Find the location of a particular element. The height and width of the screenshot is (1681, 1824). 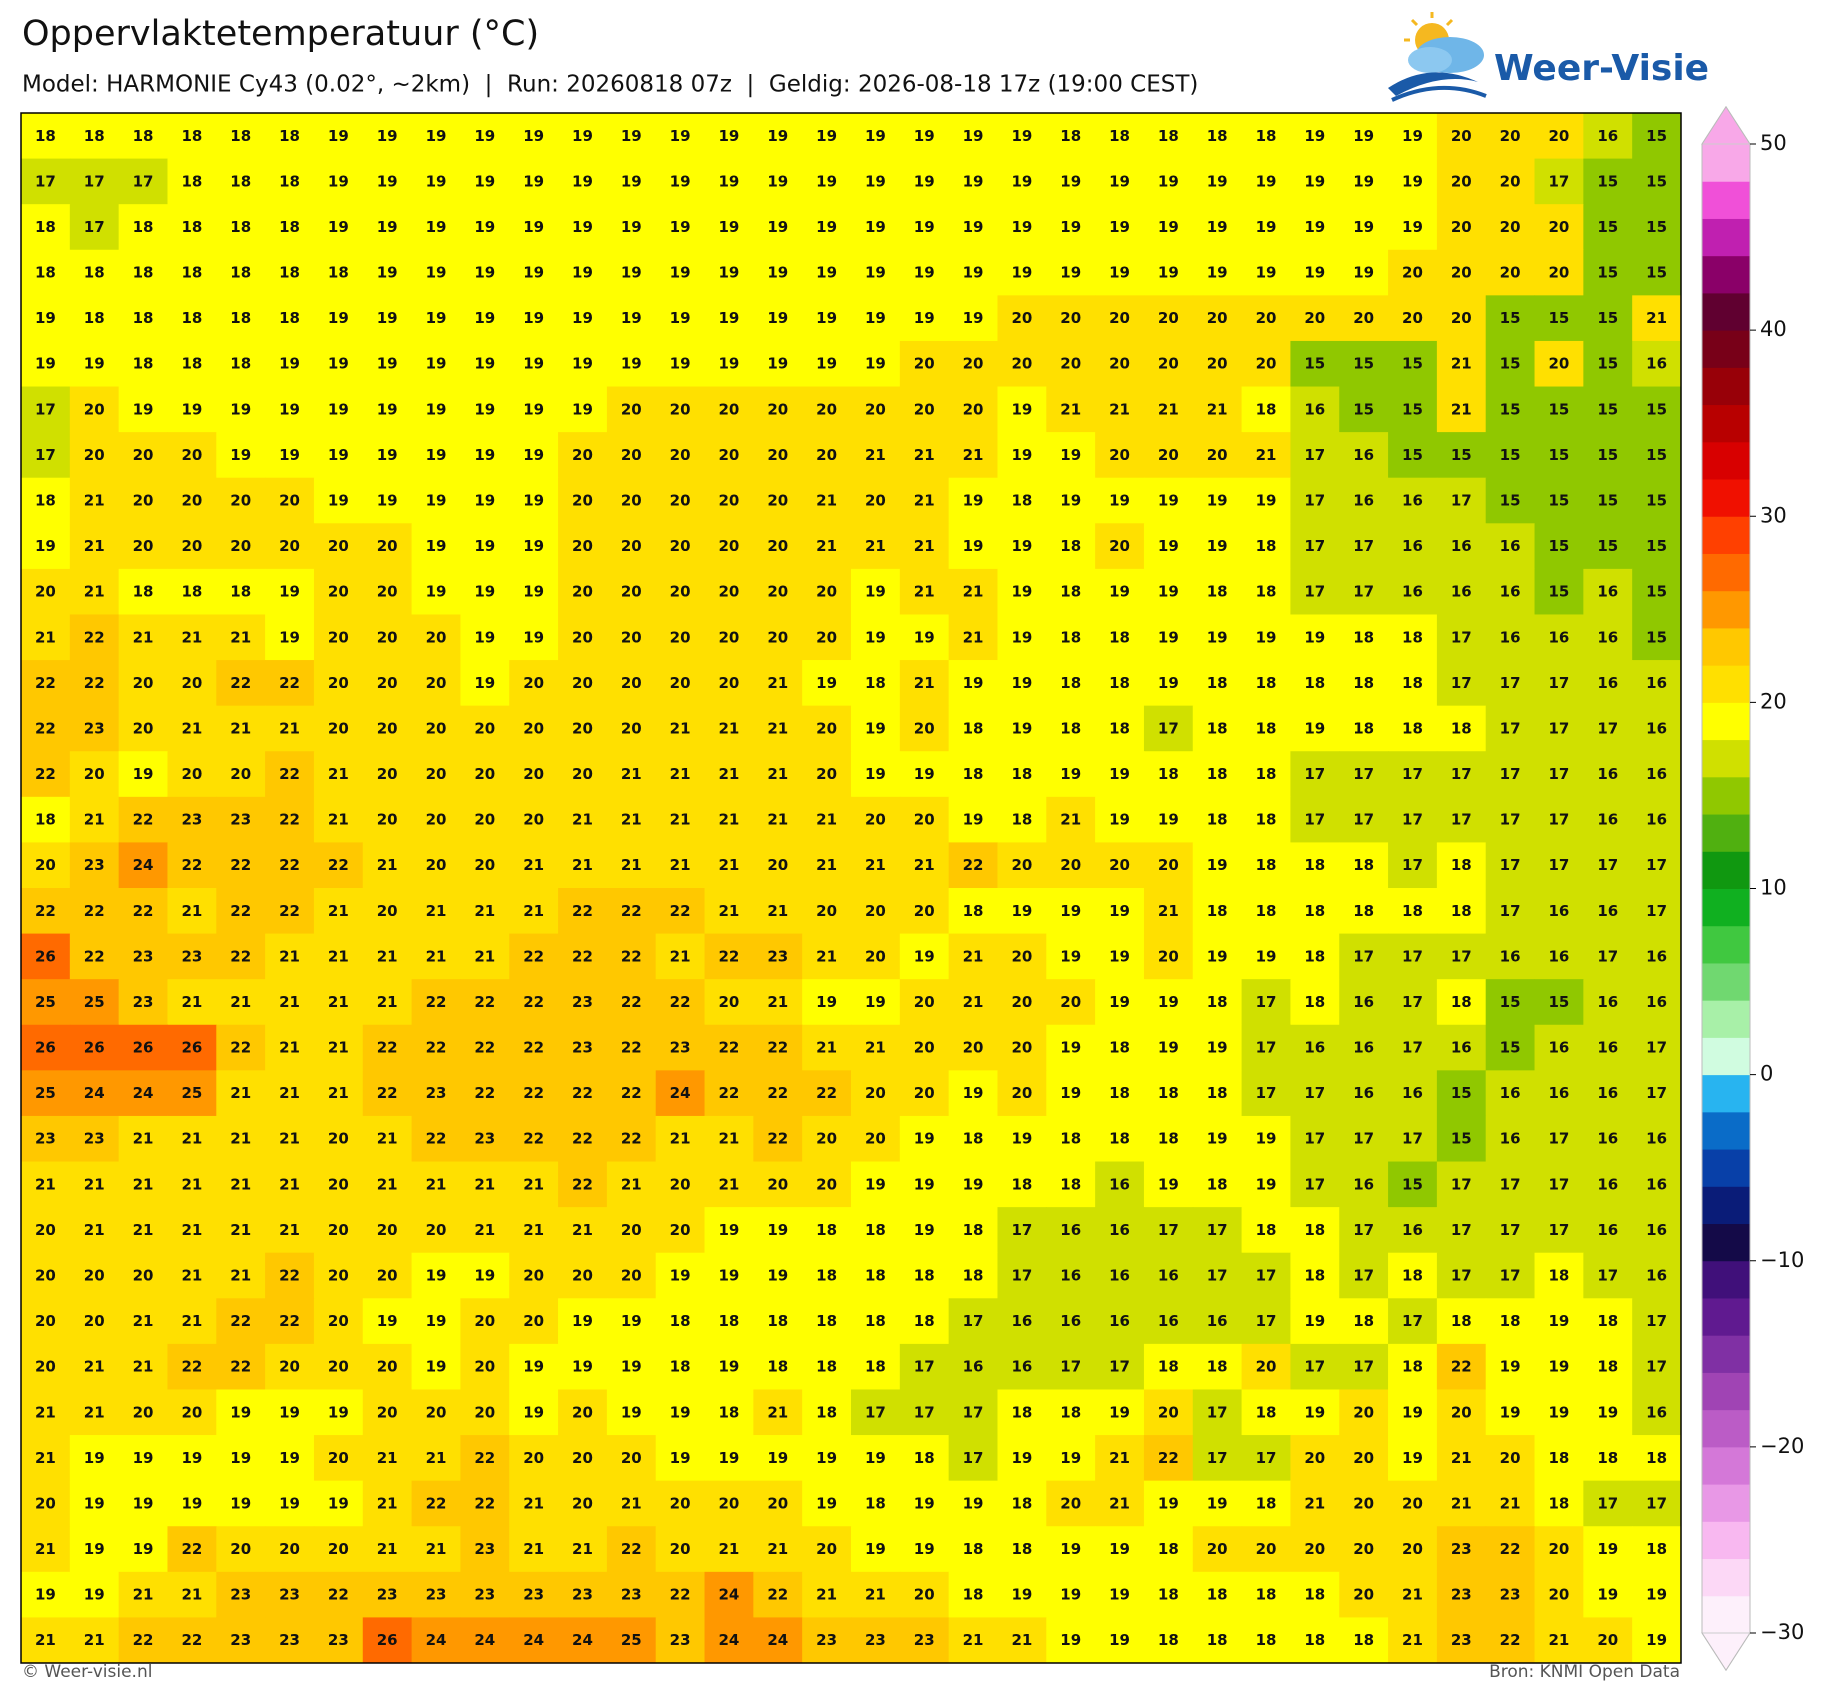

colorbar-tick-label: 20 is located at coordinates (1773, 701).